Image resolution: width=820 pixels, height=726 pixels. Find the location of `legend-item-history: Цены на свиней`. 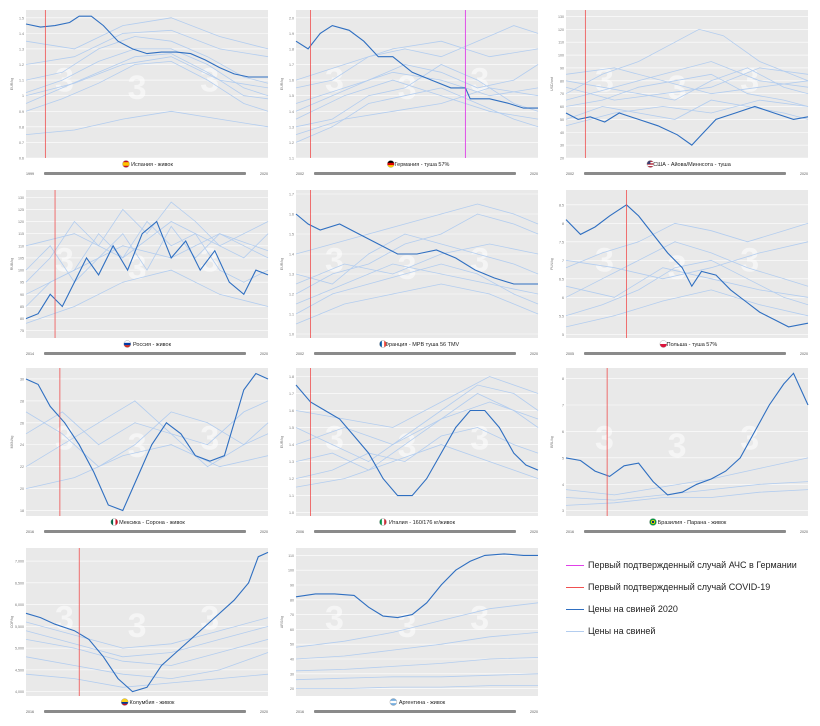

legend-item-history: Цены на свиней is located at coordinates (691, 635).